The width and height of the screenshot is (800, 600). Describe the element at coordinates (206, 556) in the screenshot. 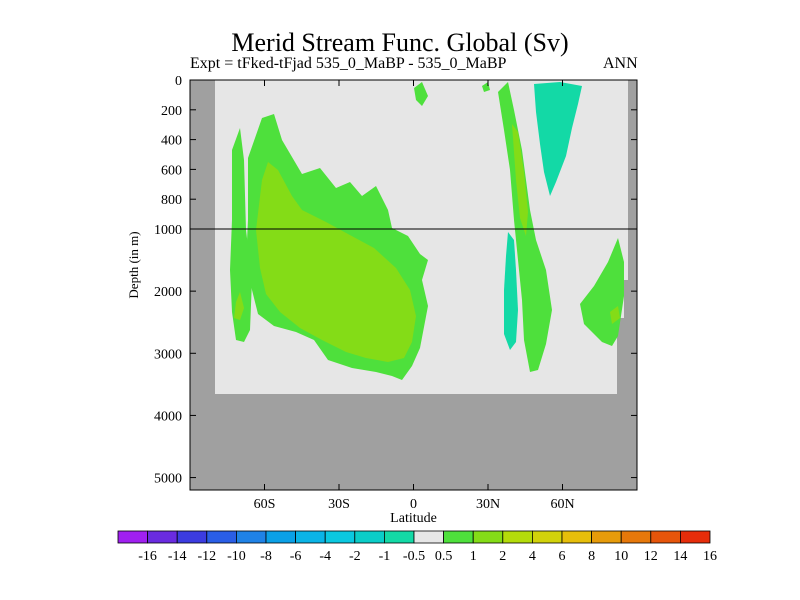

I see `colorbar-label: -12` at that location.